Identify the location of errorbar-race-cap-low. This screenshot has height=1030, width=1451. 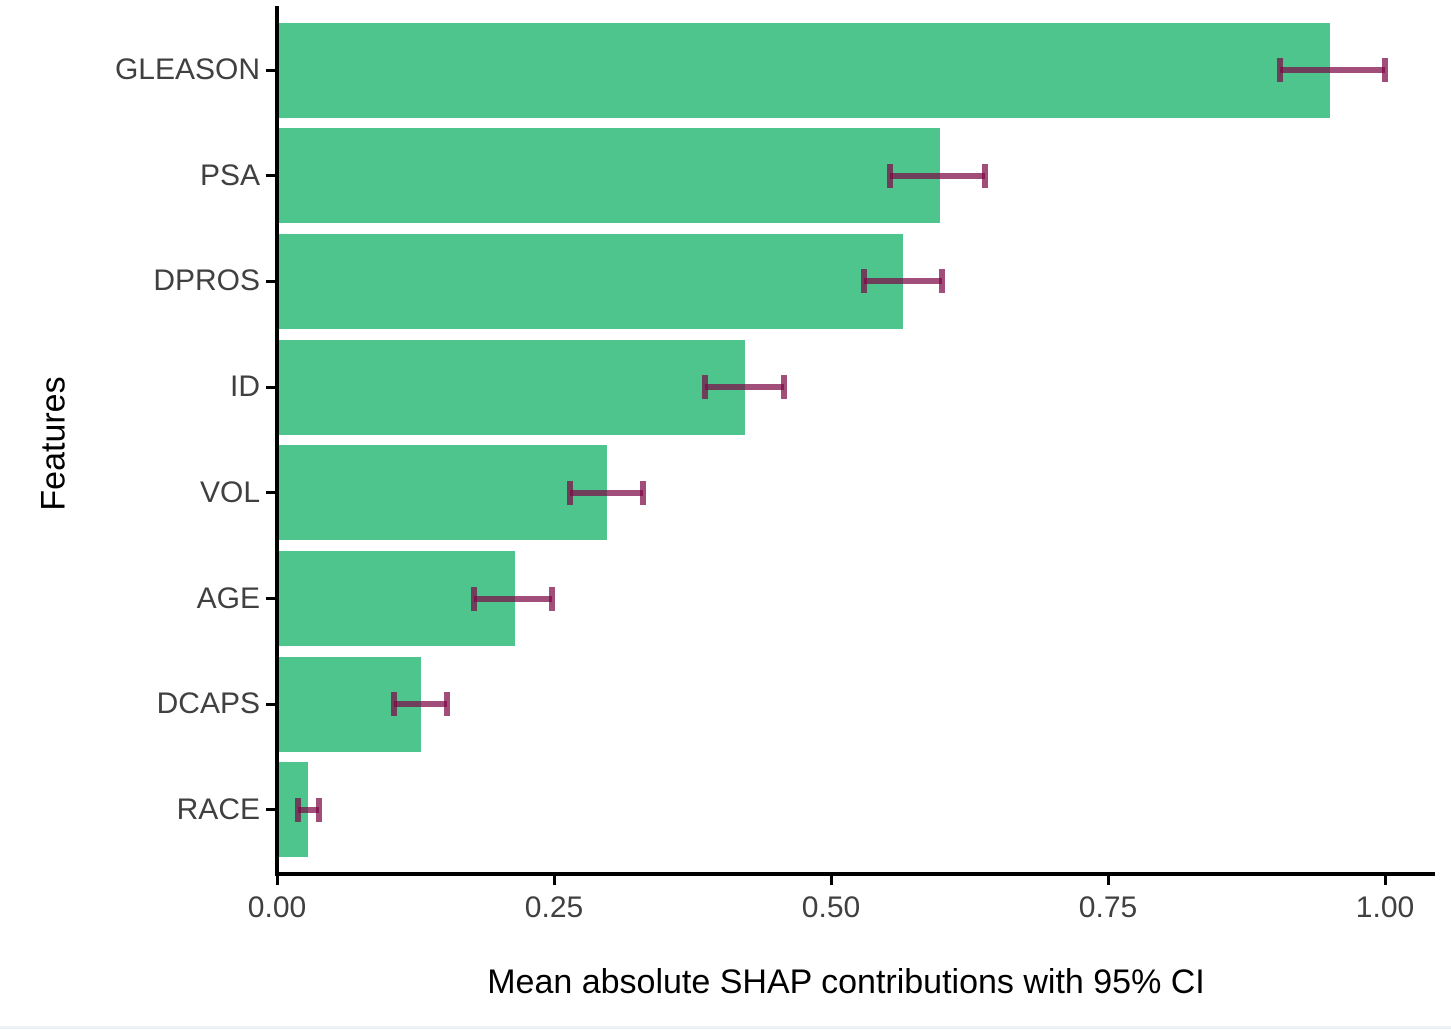
(298, 809).